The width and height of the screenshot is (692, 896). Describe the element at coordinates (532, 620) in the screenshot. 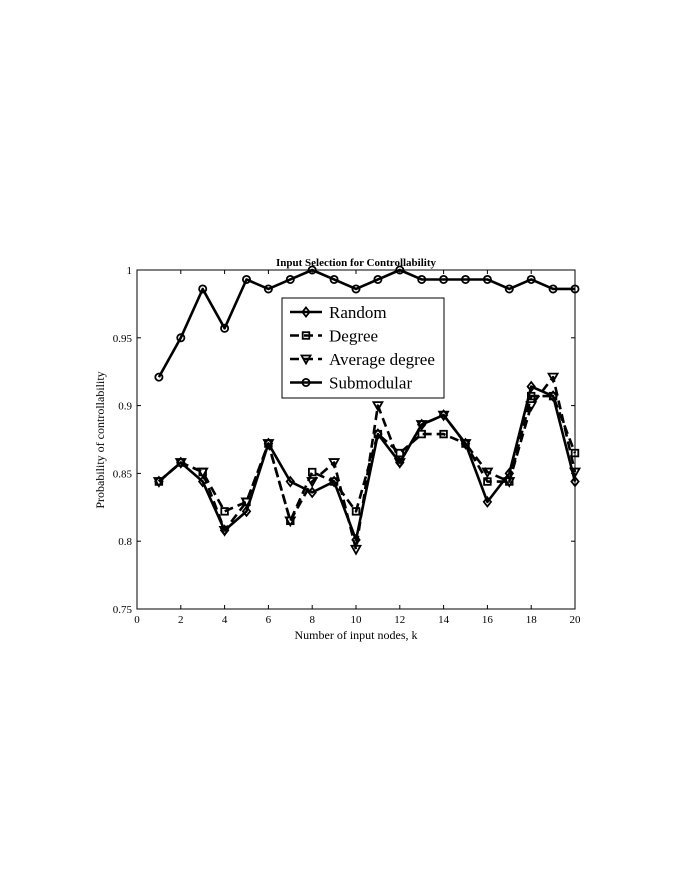

I see `x-tick-label: 18` at that location.